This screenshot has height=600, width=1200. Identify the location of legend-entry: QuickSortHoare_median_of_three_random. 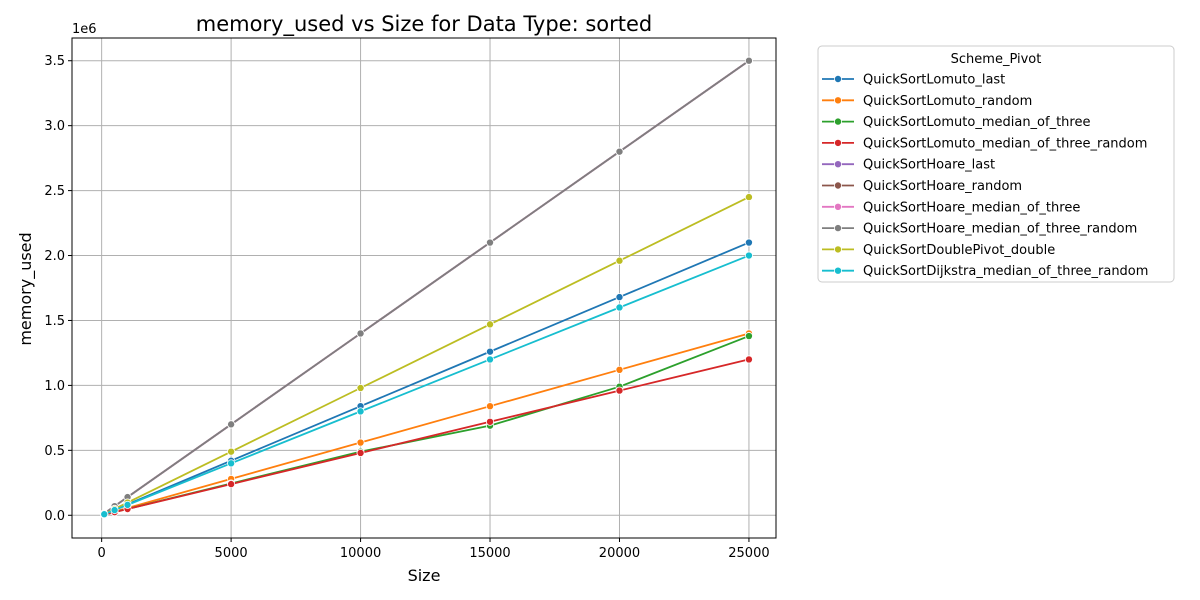
(979, 229).